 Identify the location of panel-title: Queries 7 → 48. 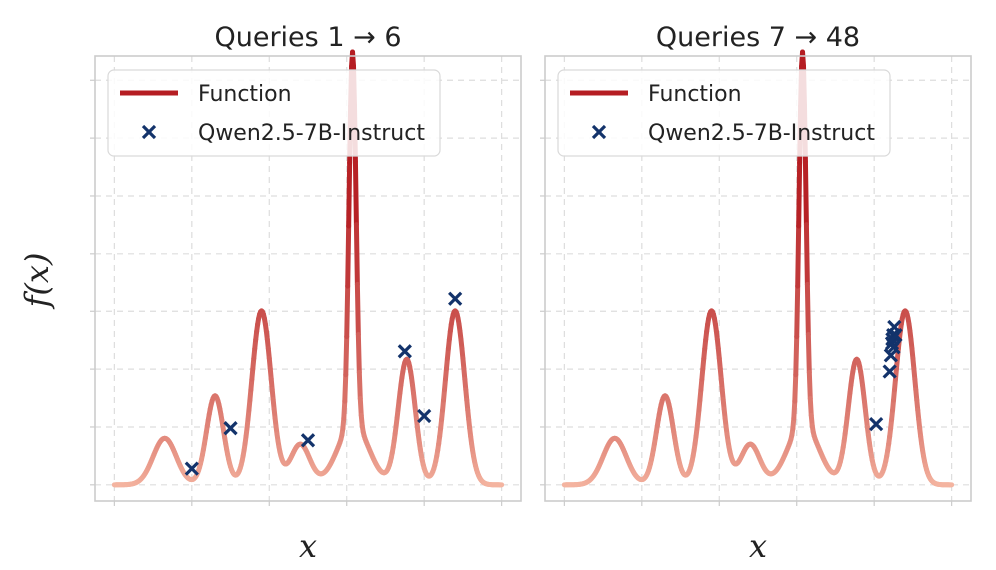
(758, 37).